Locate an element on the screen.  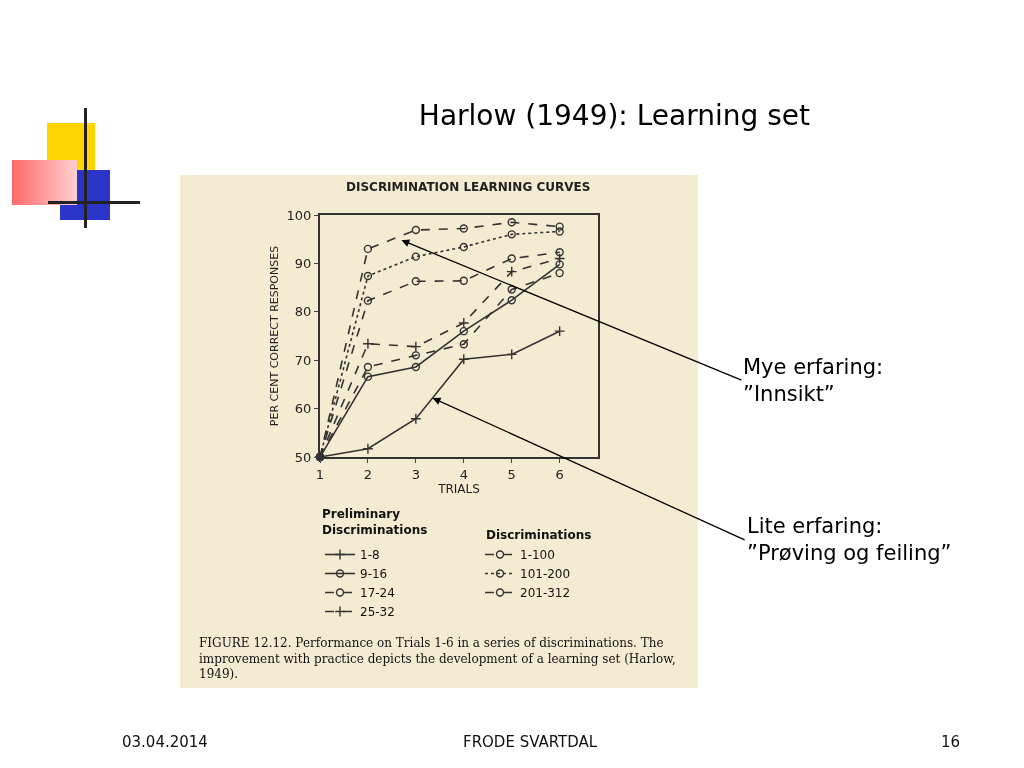
chart-subtitle: DISCRIMINATION LEARNING CURVES is located at coordinates (468, 187).